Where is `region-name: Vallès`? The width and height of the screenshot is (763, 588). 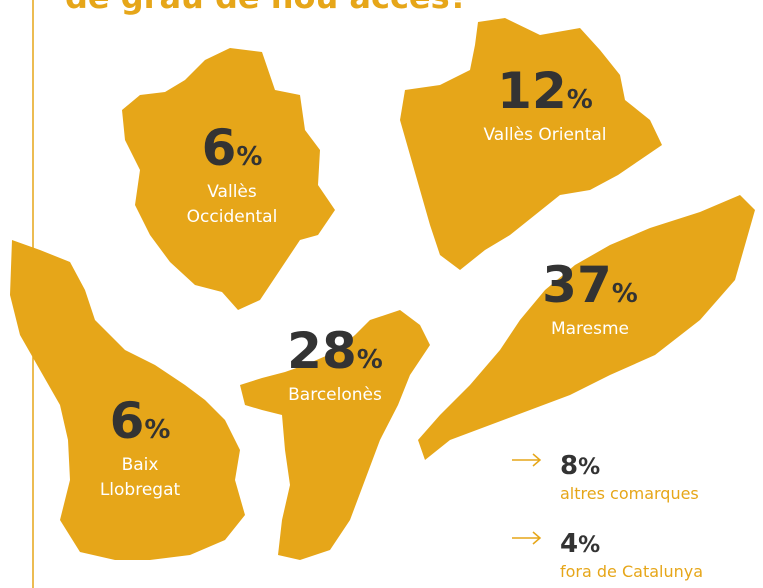 region-name: Vallès is located at coordinates (232, 192).